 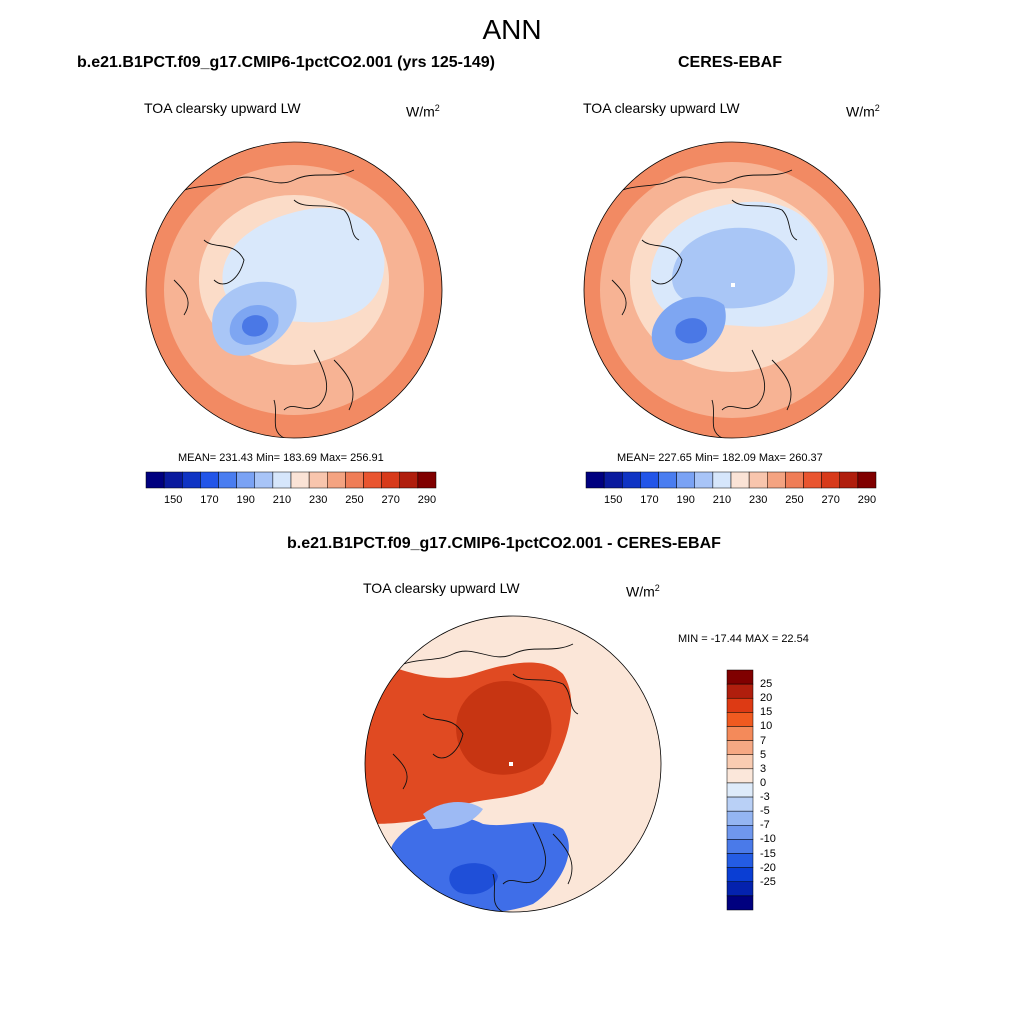 I want to click on model-greenland-peak, so click(x=255, y=326).